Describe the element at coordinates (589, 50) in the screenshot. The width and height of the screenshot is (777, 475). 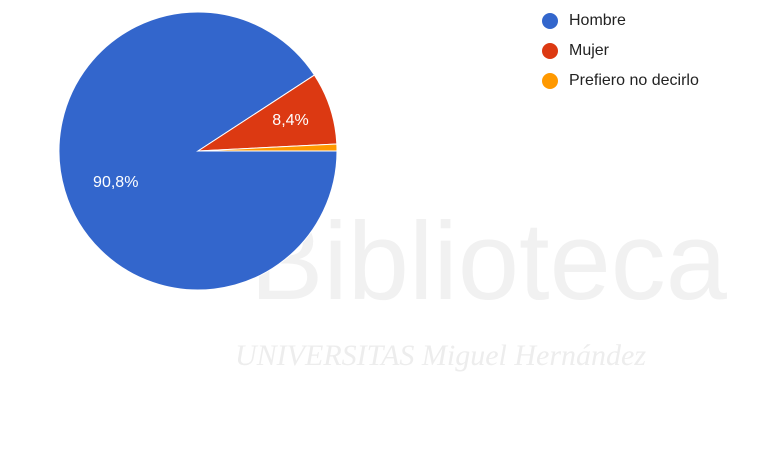
I see `legend-label: Mujer` at that location.